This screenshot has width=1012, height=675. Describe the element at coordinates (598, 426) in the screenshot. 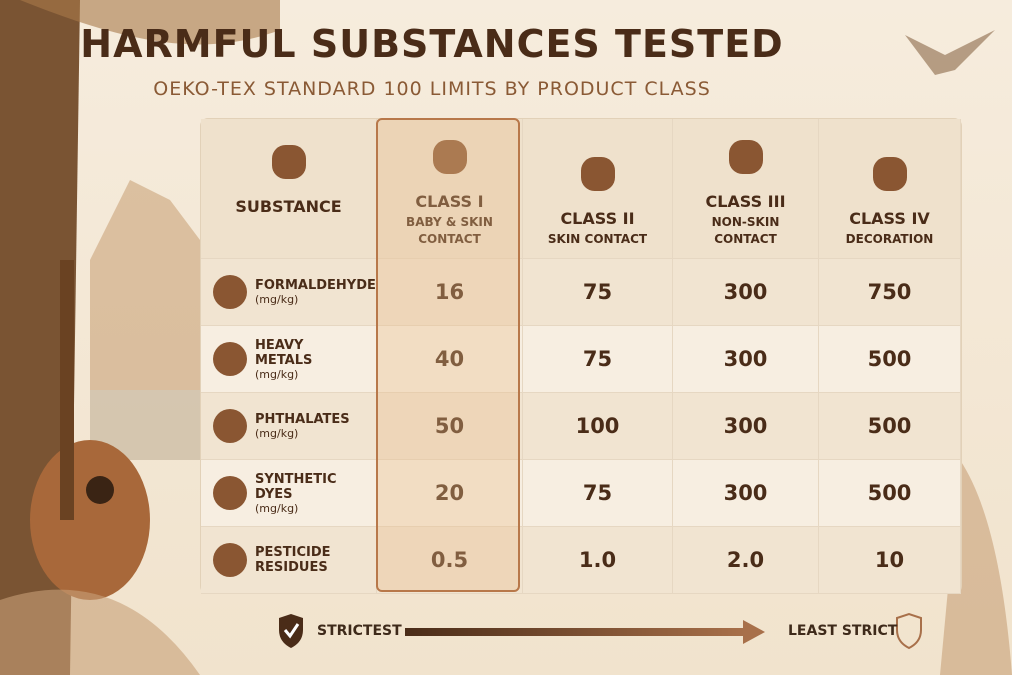

I see `limit-value: 100` at that location.